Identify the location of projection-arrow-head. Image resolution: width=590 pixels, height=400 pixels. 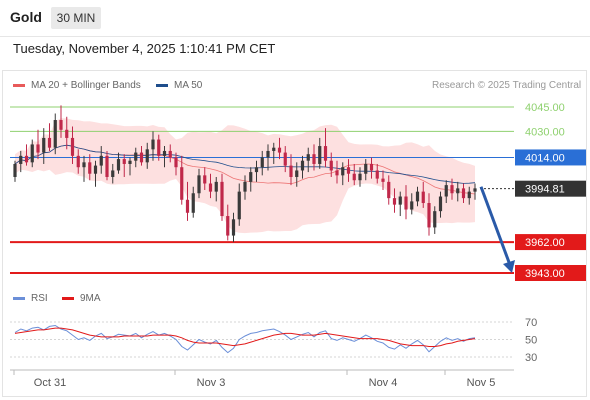
(509, 266).